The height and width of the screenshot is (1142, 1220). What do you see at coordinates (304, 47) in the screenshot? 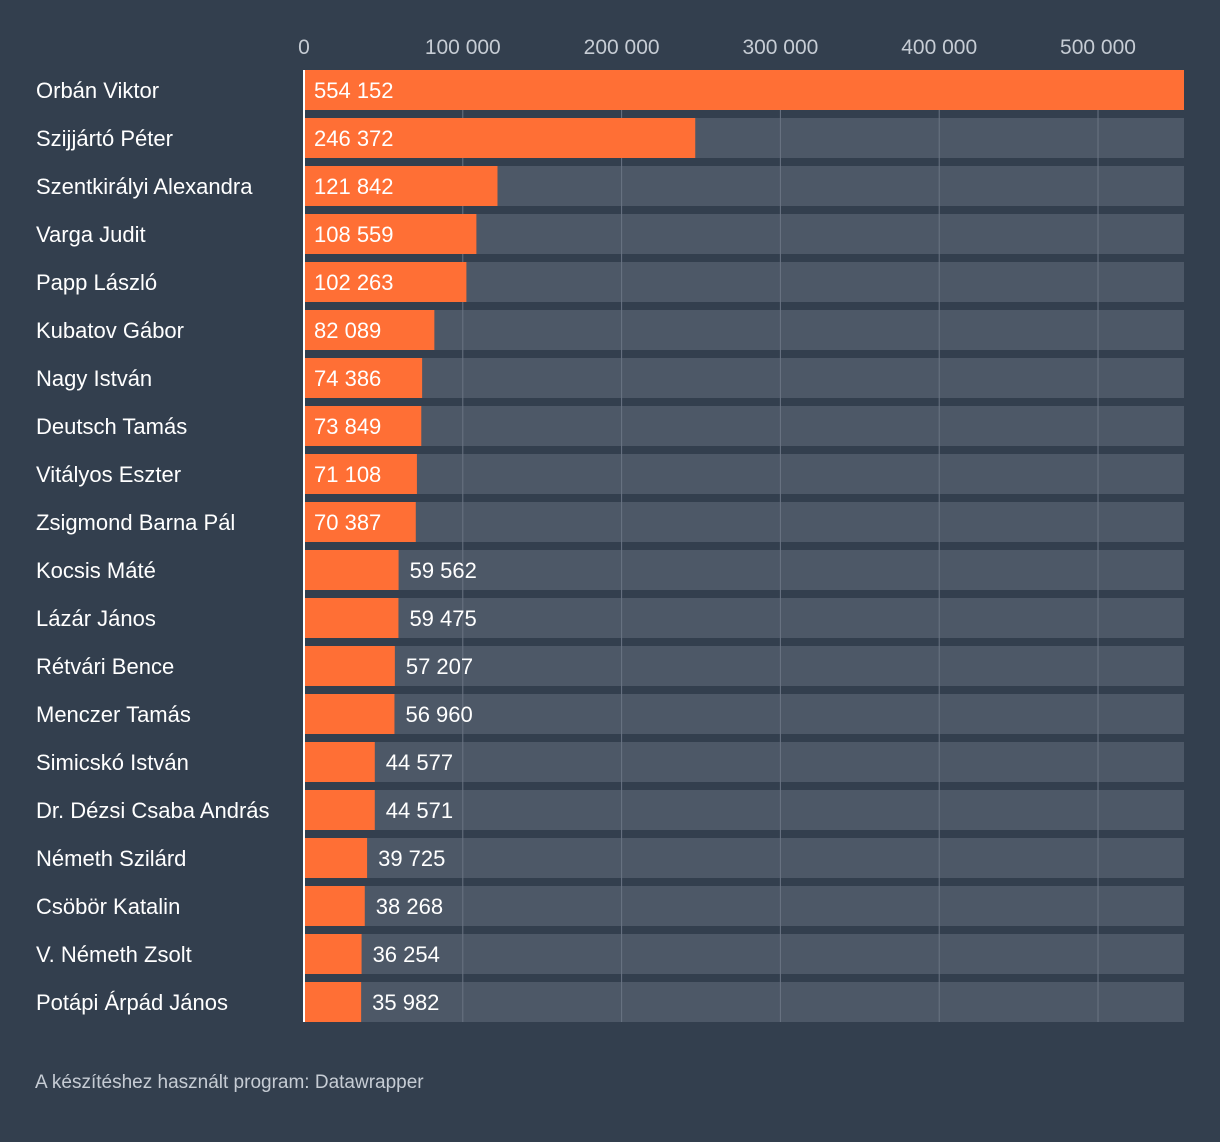
I see `x-tick-label: 0` at bounding box center [304, 47].